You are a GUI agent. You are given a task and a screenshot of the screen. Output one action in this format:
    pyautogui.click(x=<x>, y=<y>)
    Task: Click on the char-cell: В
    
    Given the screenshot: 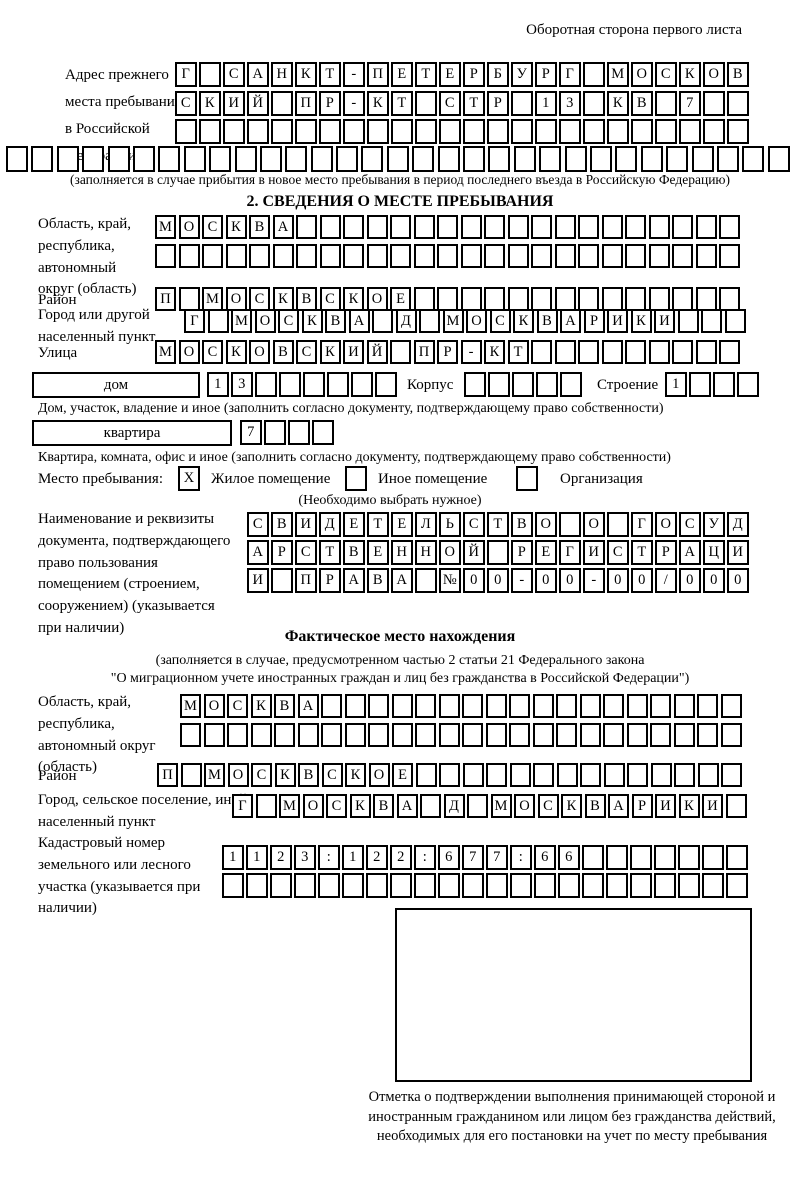 What is the action you would take?
    pyautogui.click(x=642, y=103)
    